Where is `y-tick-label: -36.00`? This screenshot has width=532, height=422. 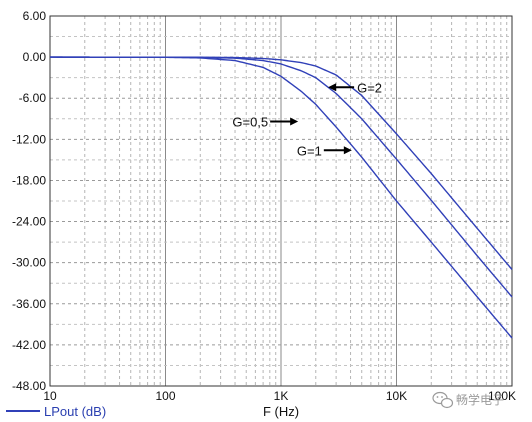 y-tick-label: -36.00 is located at coordinates (29, 304).